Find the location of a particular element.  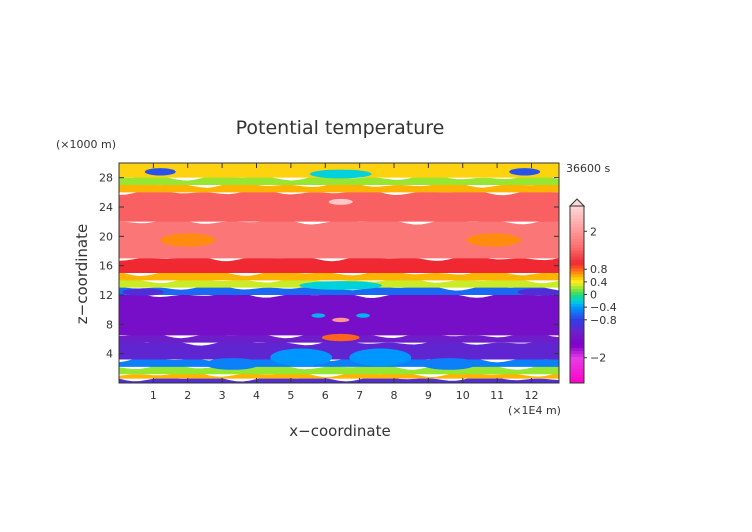

colorbar-extension is located at coordinates (577, 202).